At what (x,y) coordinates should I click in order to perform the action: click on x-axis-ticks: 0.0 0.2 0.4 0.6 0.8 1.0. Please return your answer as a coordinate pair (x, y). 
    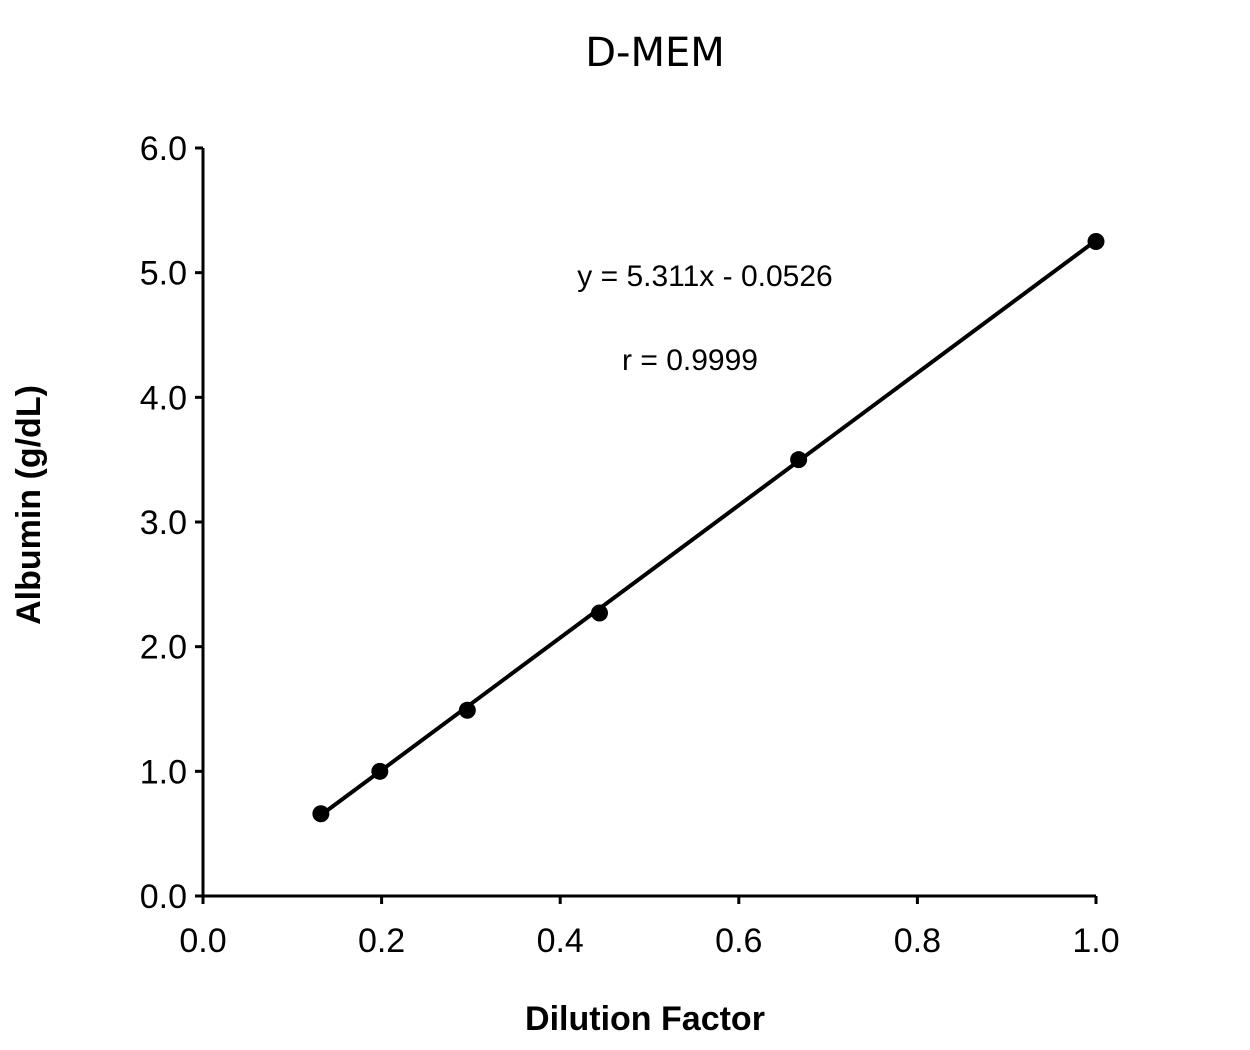
    Looking at the image, I should click on (649, 928).